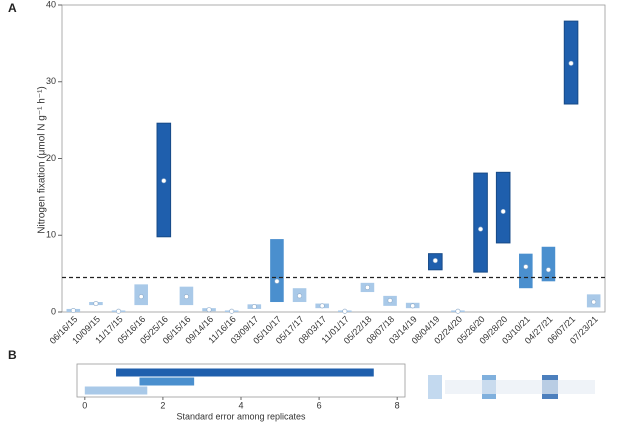 This screenshot has height=424, width=640. I want to click on x-tick-label: 4, so click(240, 405).